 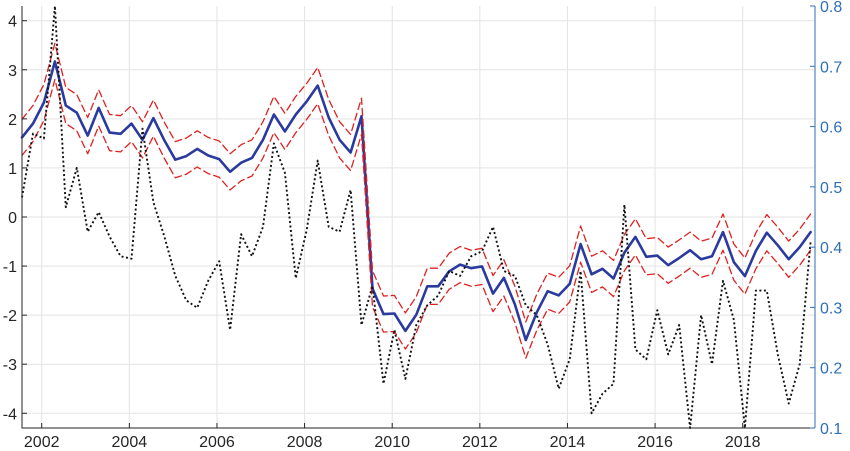 I want to click on x-tick-label: 2008, so click(x=305, y=442).